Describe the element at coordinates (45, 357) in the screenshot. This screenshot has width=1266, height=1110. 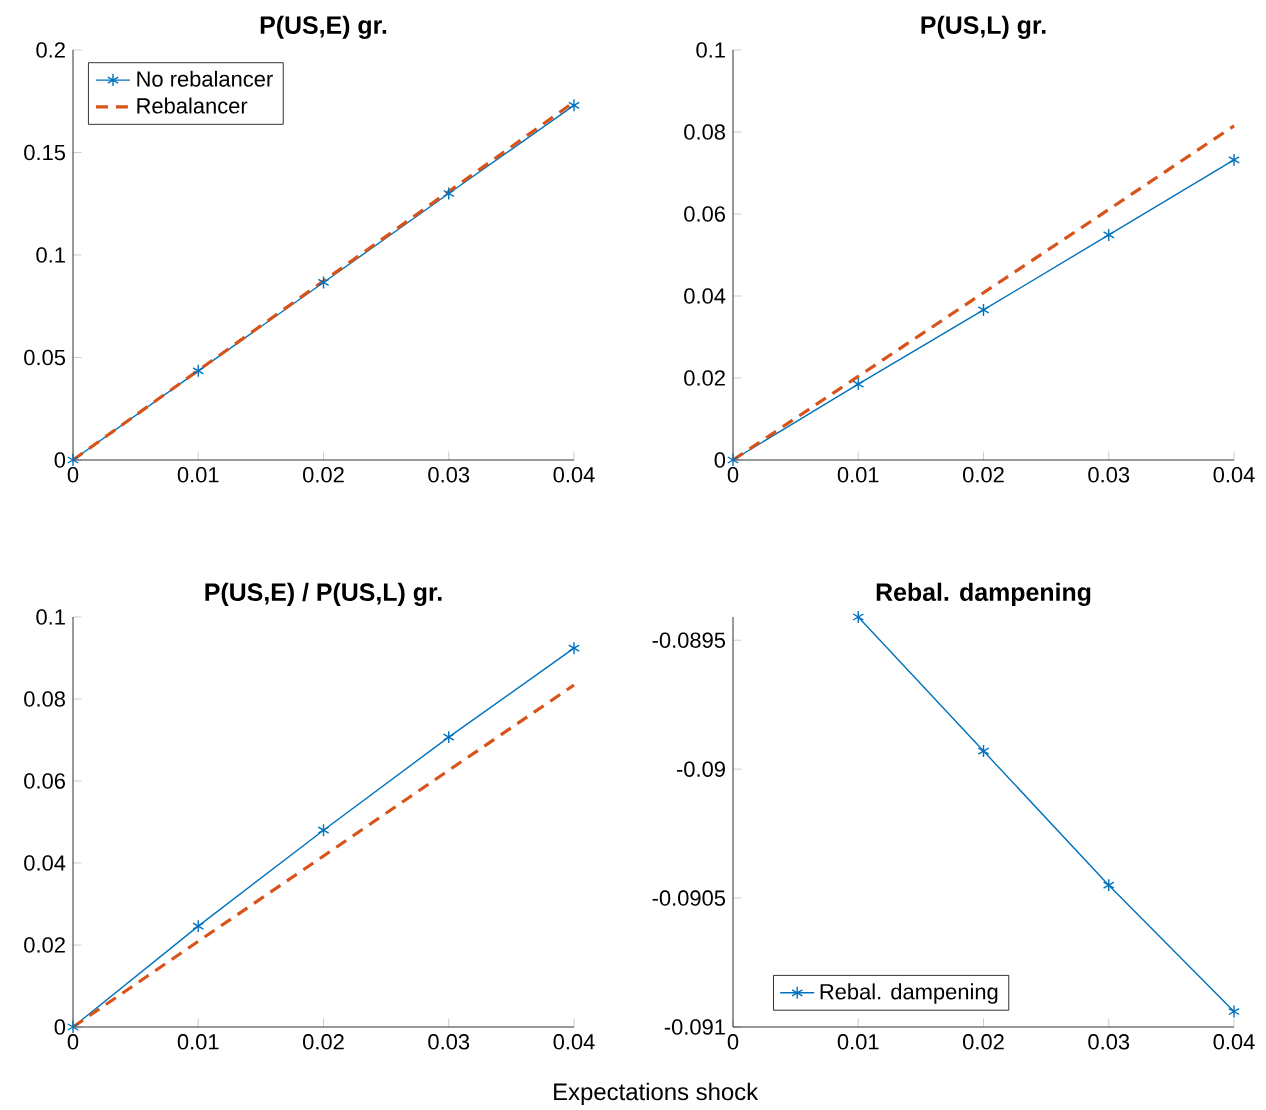
I see `y-tick-label: 0.05` at that location.